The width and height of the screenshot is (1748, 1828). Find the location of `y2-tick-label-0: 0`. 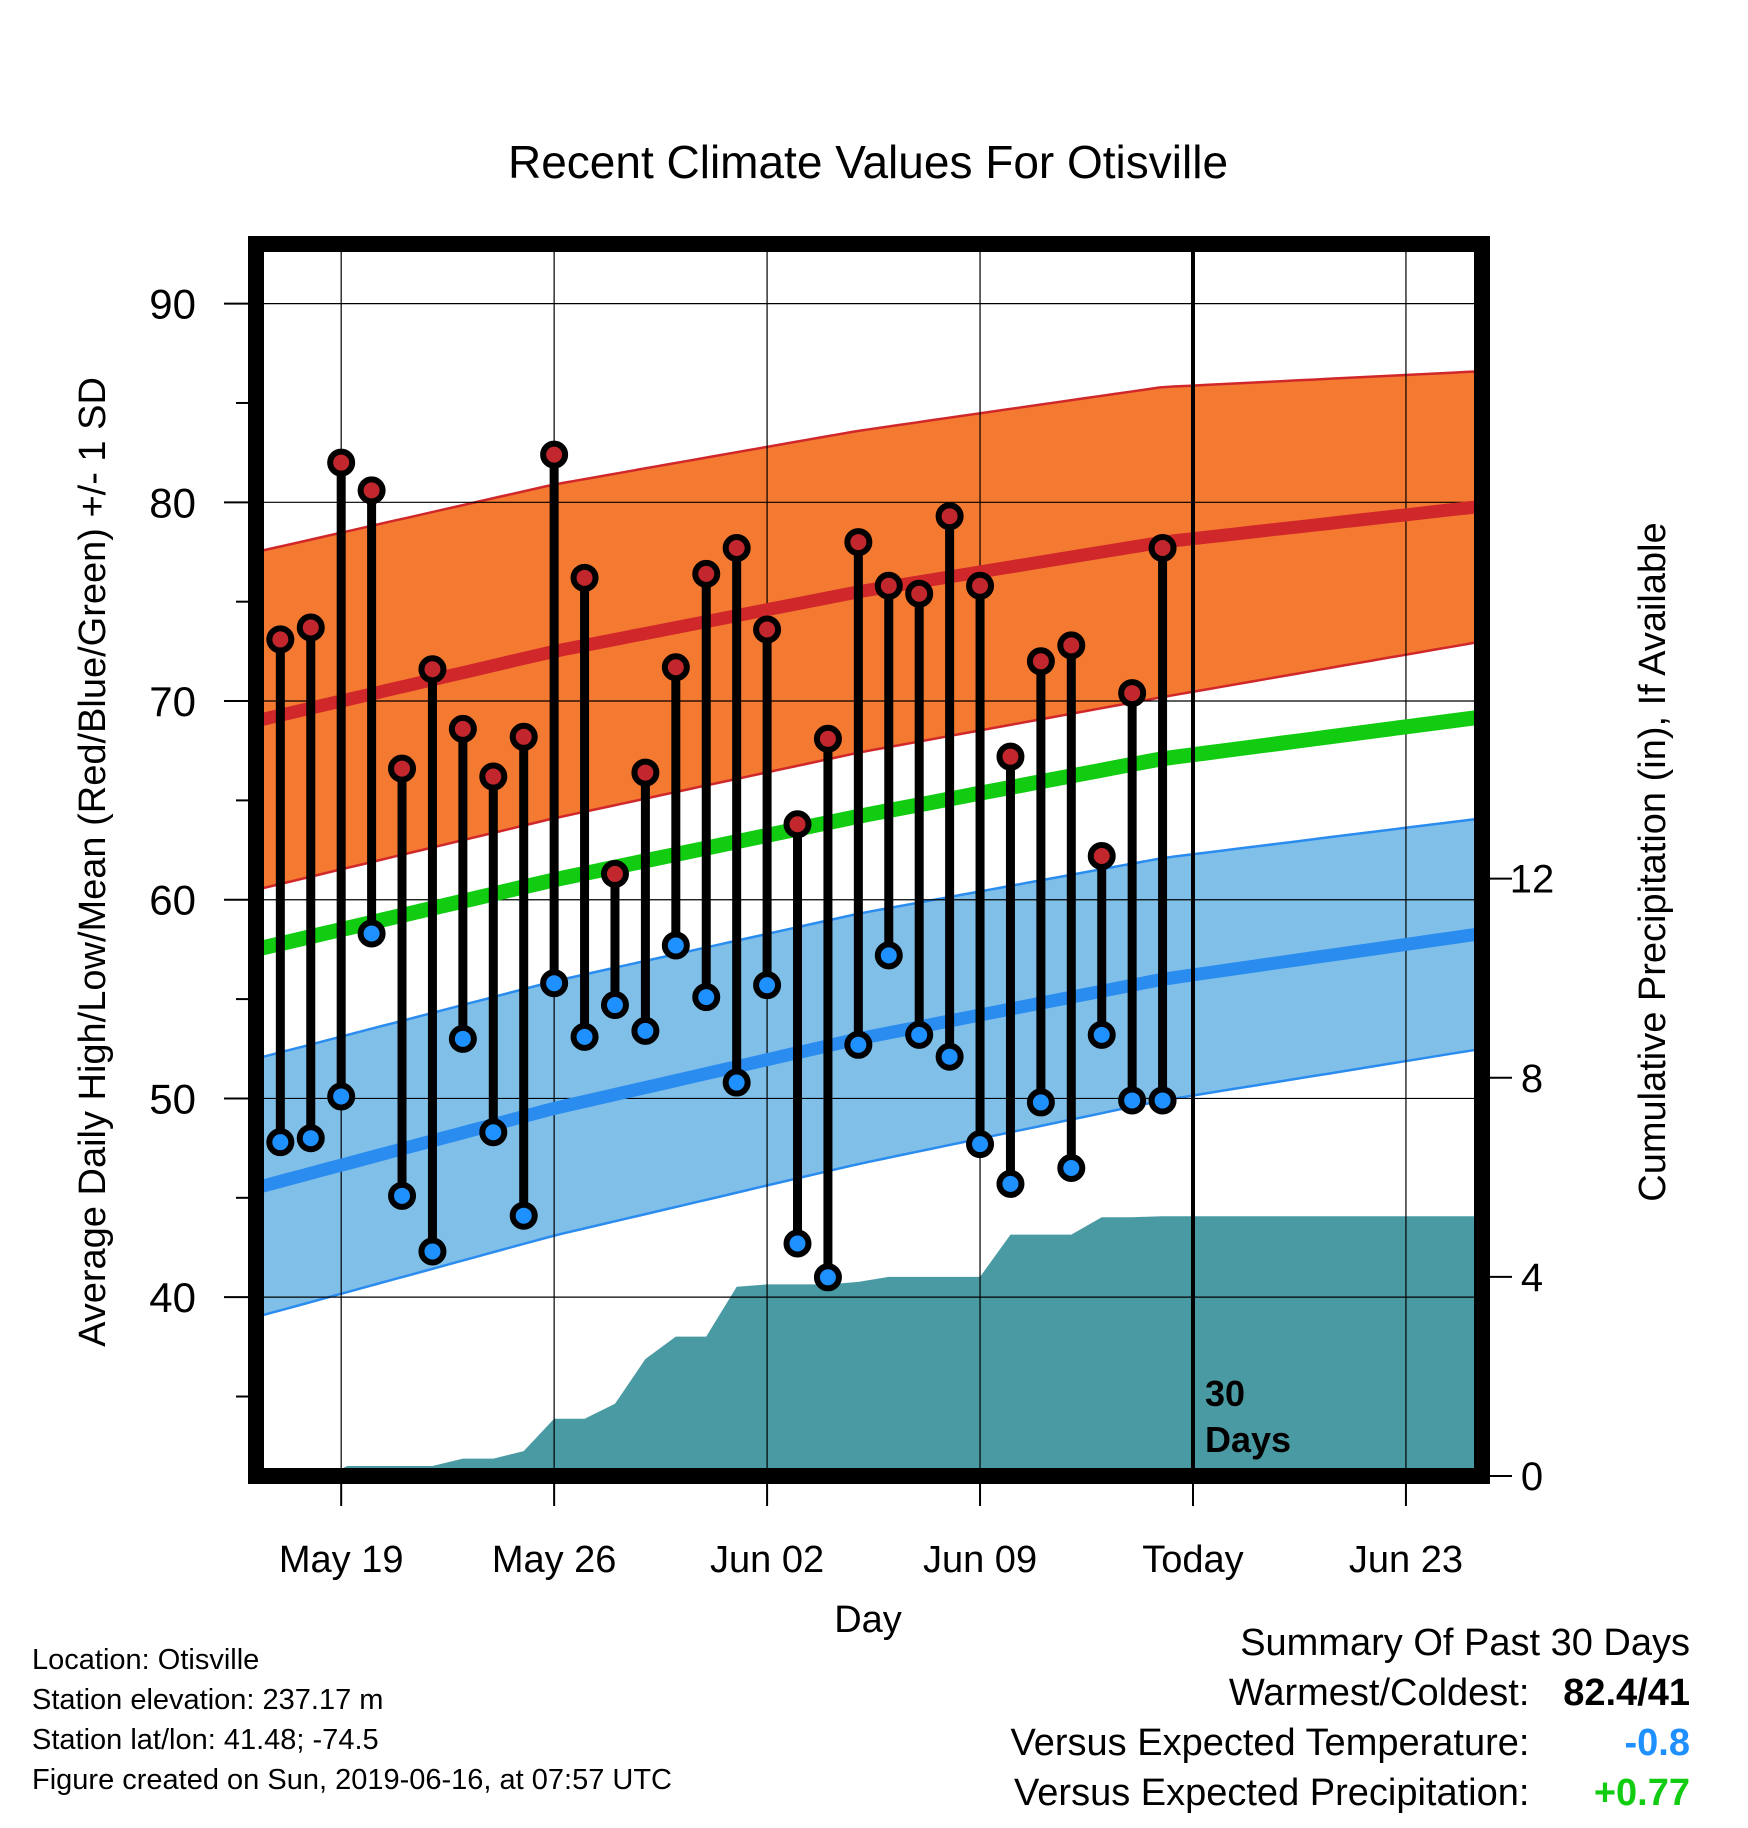

y2-tick-label-0: 0 is located at coordinates (1532, 1477).